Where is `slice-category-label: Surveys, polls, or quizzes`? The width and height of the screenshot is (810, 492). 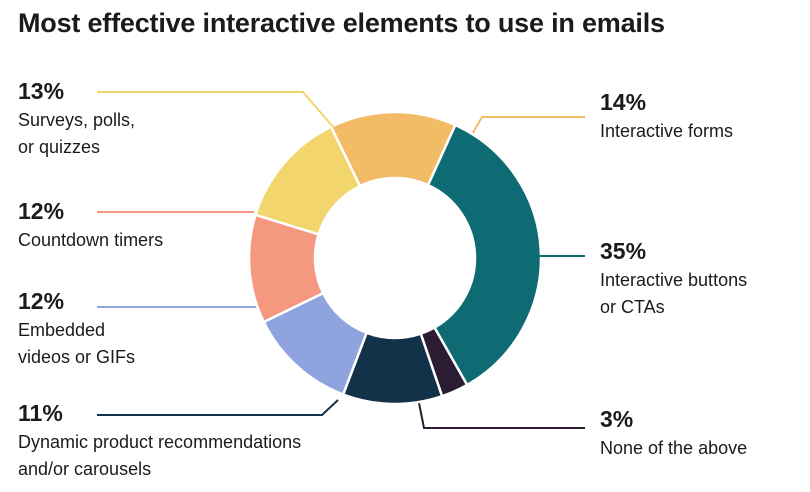
slice-category-label: Surveys, polls, or quizzes is located at coordinates (77, 133).